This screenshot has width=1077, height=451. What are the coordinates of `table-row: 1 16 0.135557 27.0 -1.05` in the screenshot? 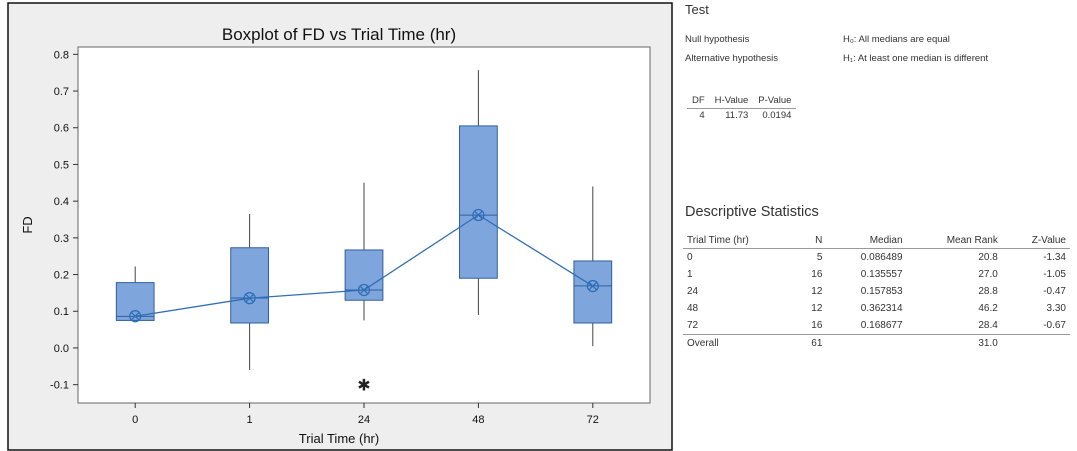 It's located at (876, 274).